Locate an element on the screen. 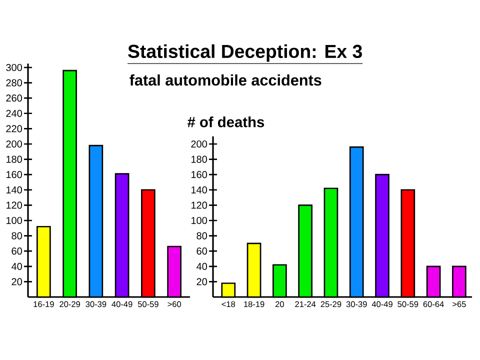 Image resolution: width=480 pixels, height=360 pixels. x-tick-label: <18 is located at coordinates (229, 304).